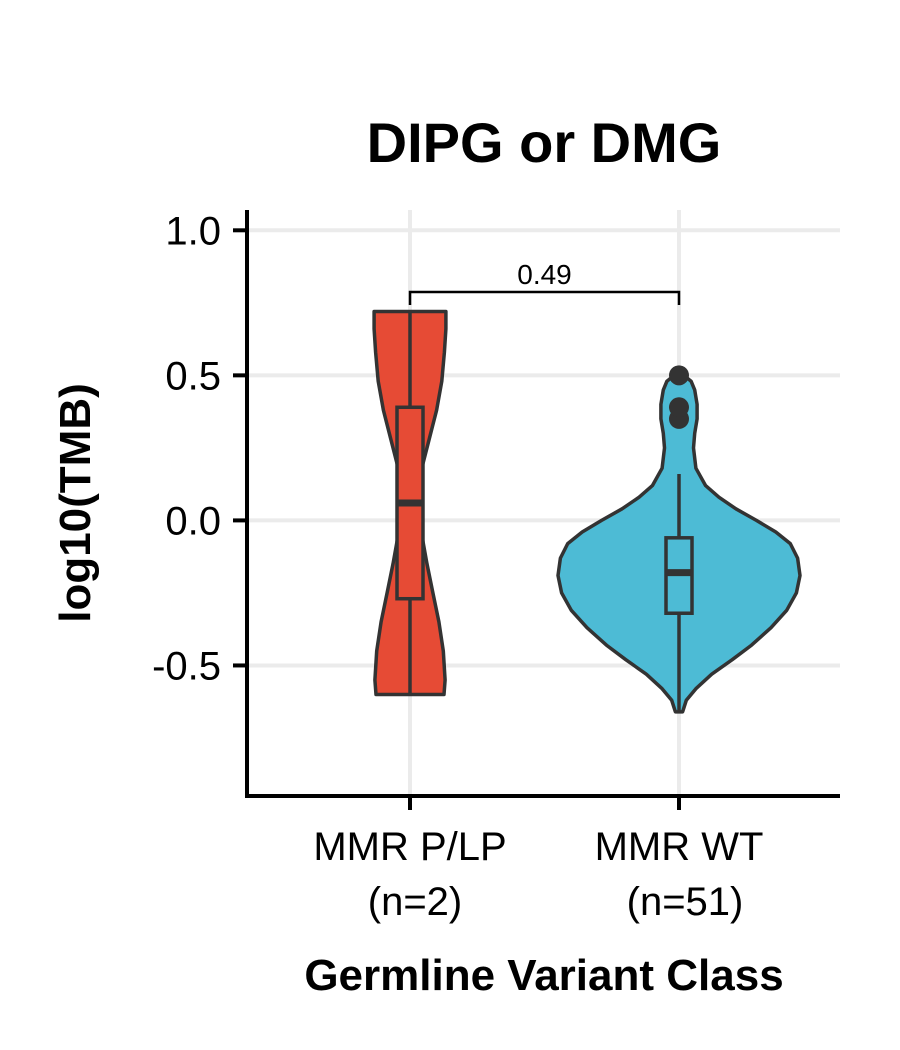 The width and height of the screenshot is (900, 1050). I want to click on x-tick-label-count: (n=51), so click(685, 902).